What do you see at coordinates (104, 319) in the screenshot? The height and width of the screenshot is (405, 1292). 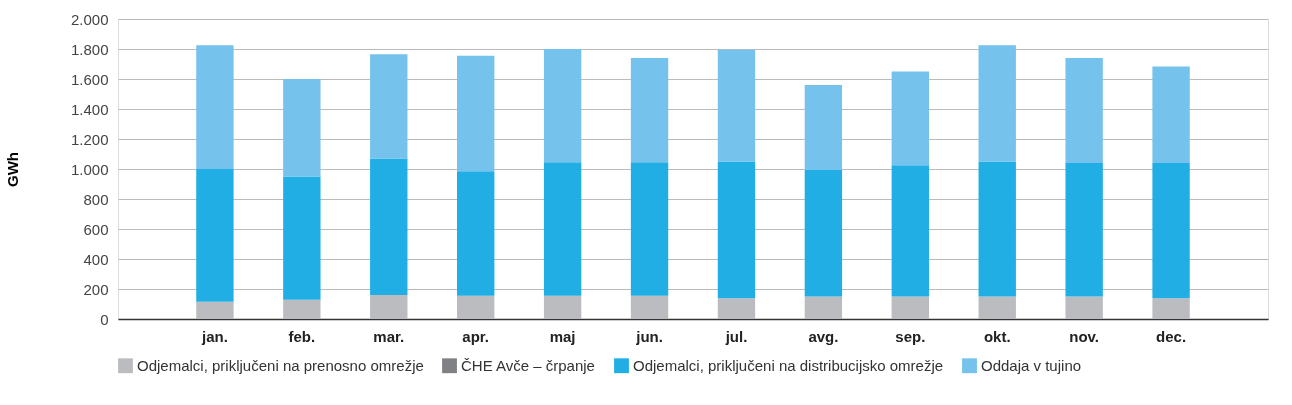 I see `y-tick-label: 0` at bounding box center [104, 319].